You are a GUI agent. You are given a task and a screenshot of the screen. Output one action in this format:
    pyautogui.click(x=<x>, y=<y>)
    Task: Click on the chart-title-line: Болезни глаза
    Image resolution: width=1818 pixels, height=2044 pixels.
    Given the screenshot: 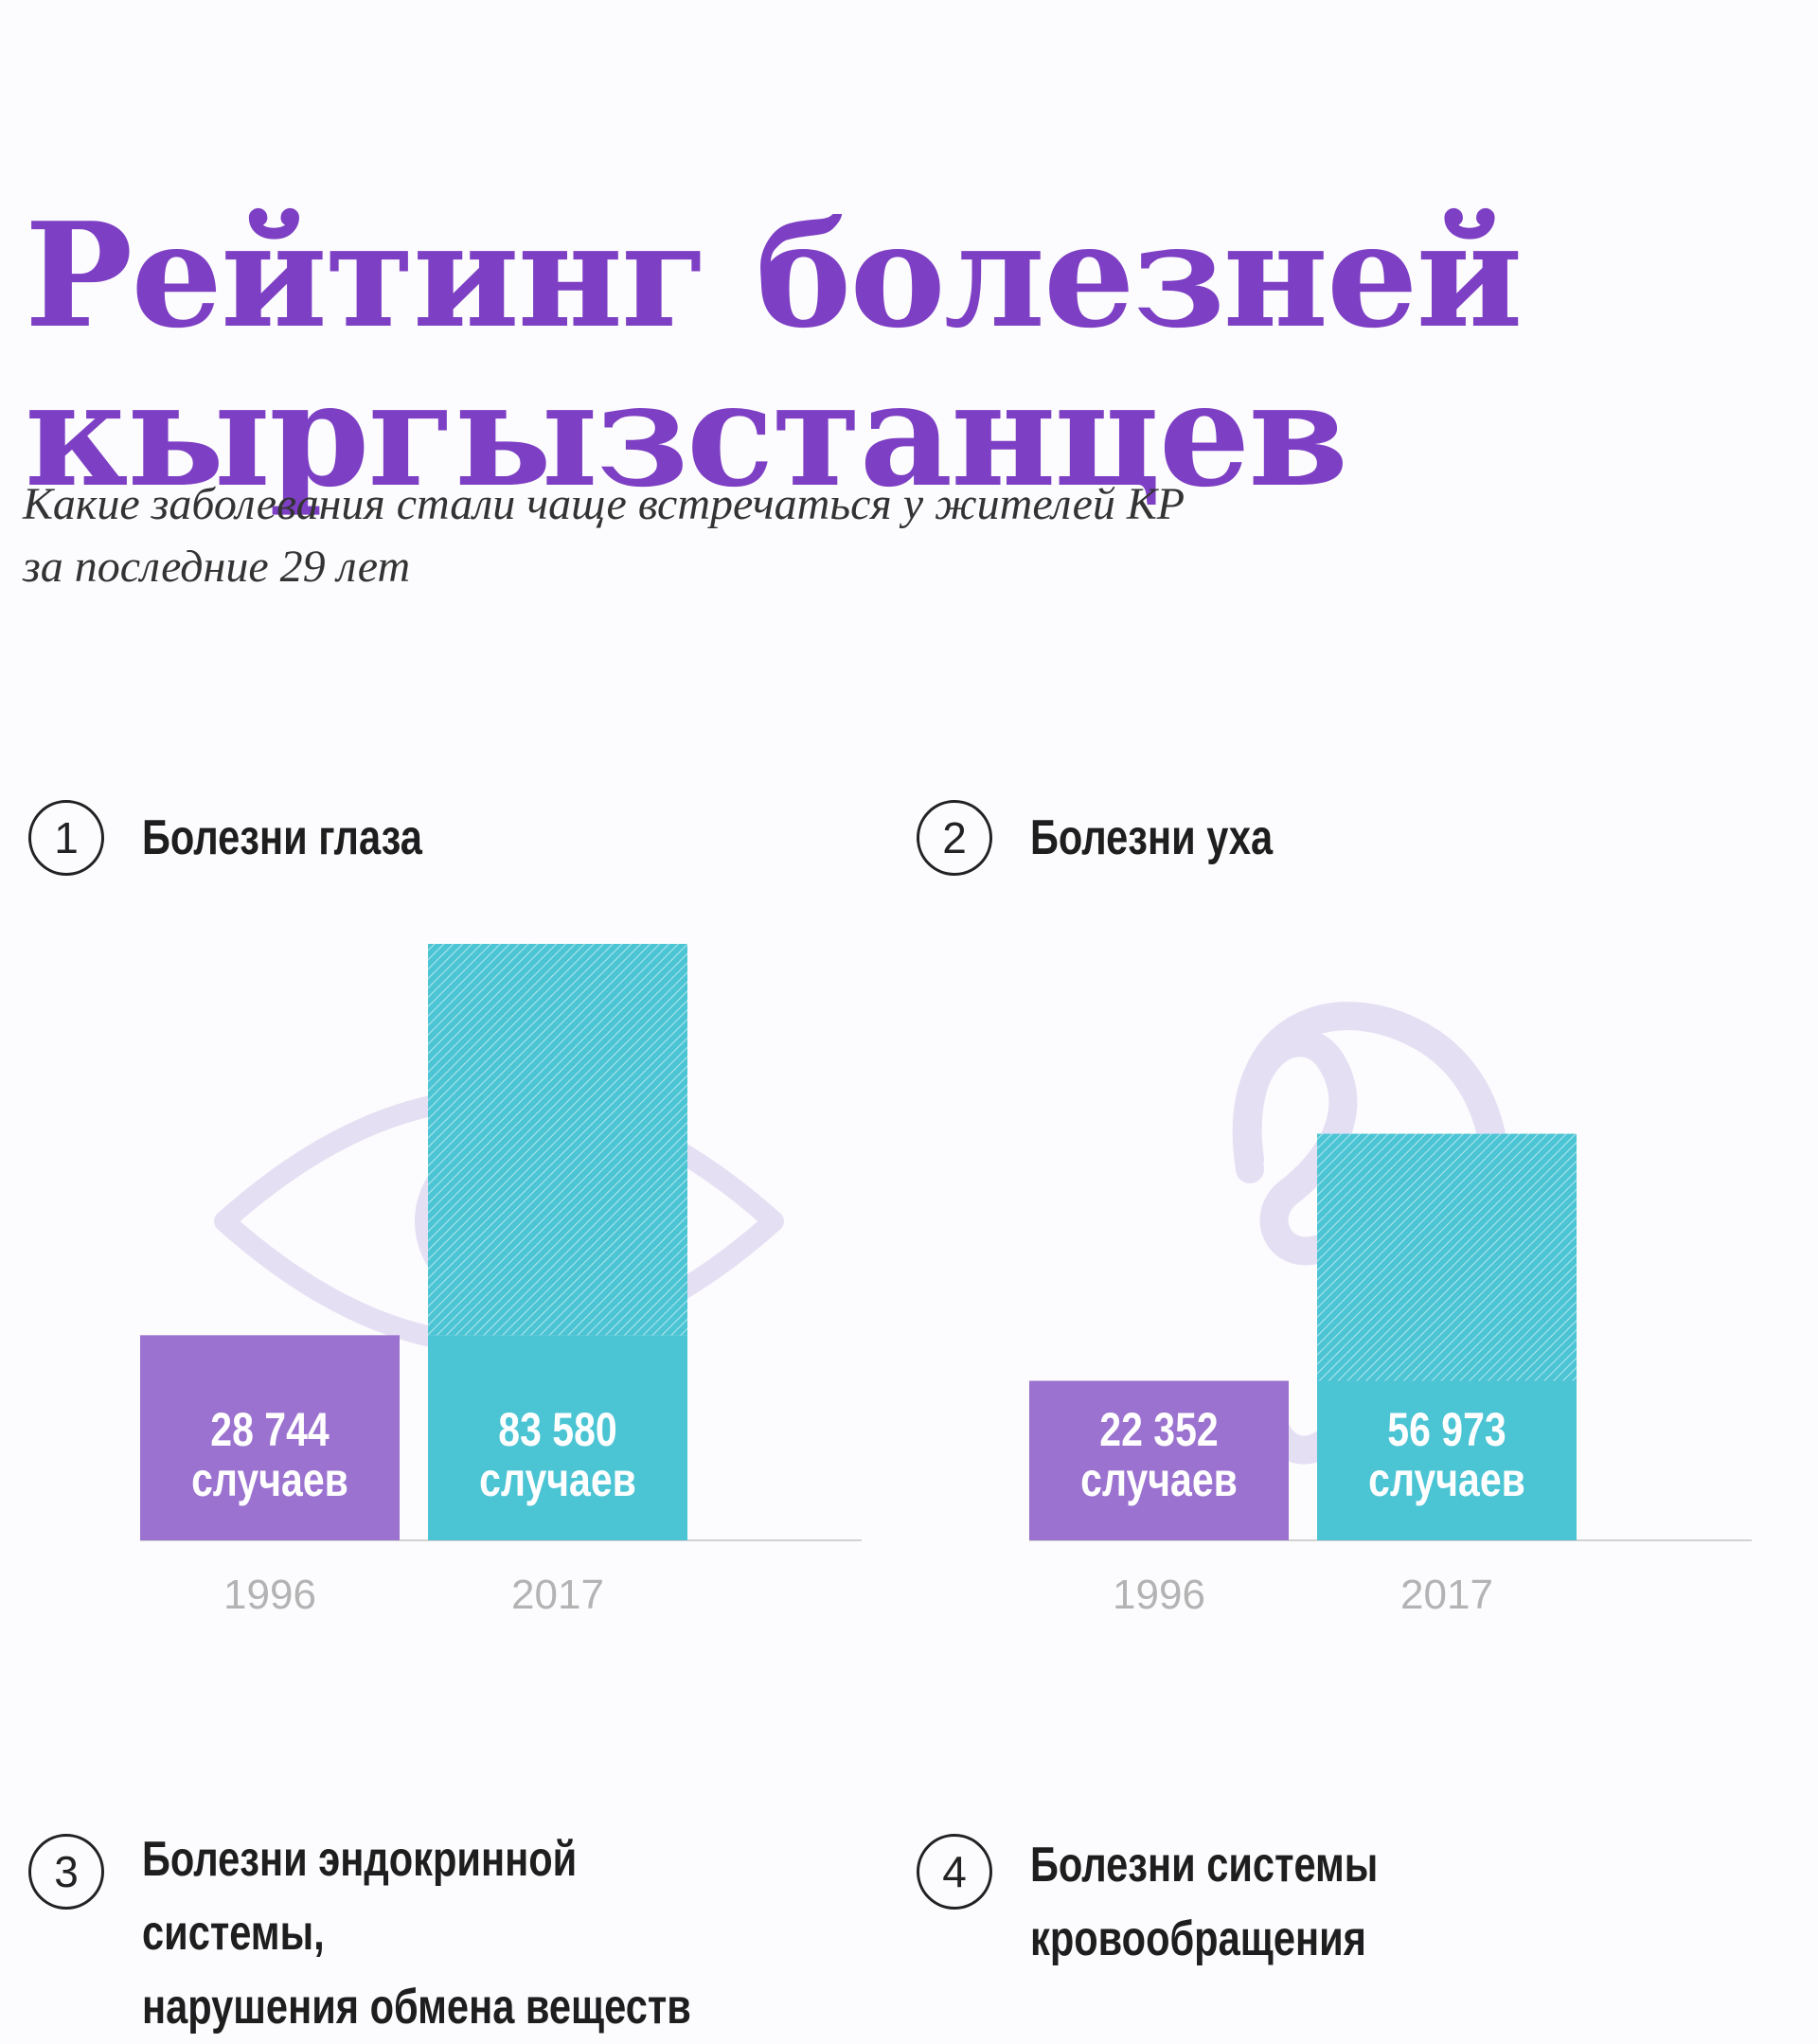 What is the action you would take?
    pyautogui.click(x=282, y=837)
    